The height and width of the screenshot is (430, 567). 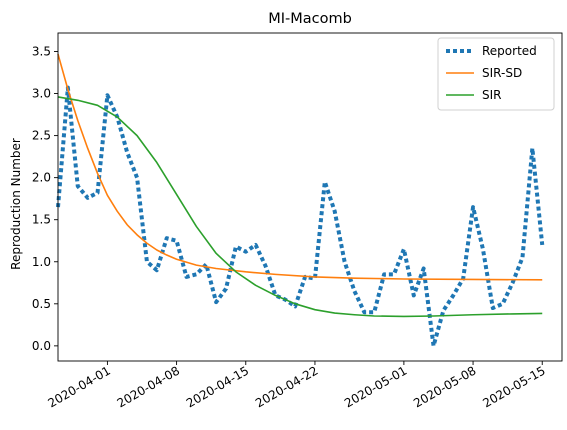 What do you see at coordinates (286, 386) in the screenshot?
I see `x-tick-label: 2020-04-22` at bounding box center [286, 386].